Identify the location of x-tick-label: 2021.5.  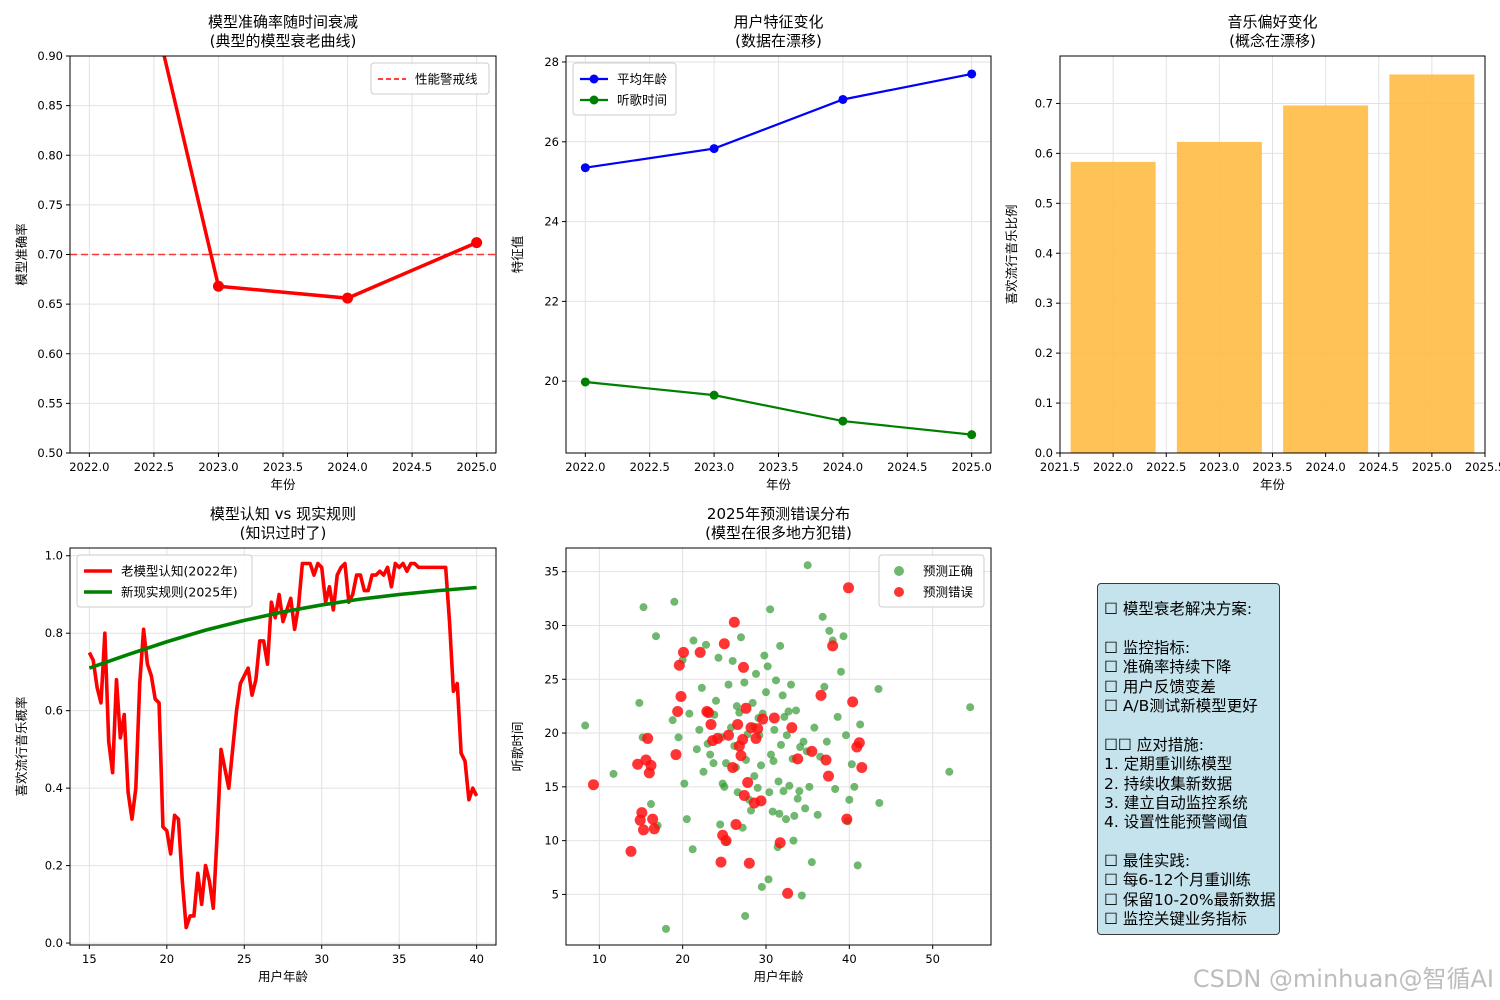
(1060, 467).